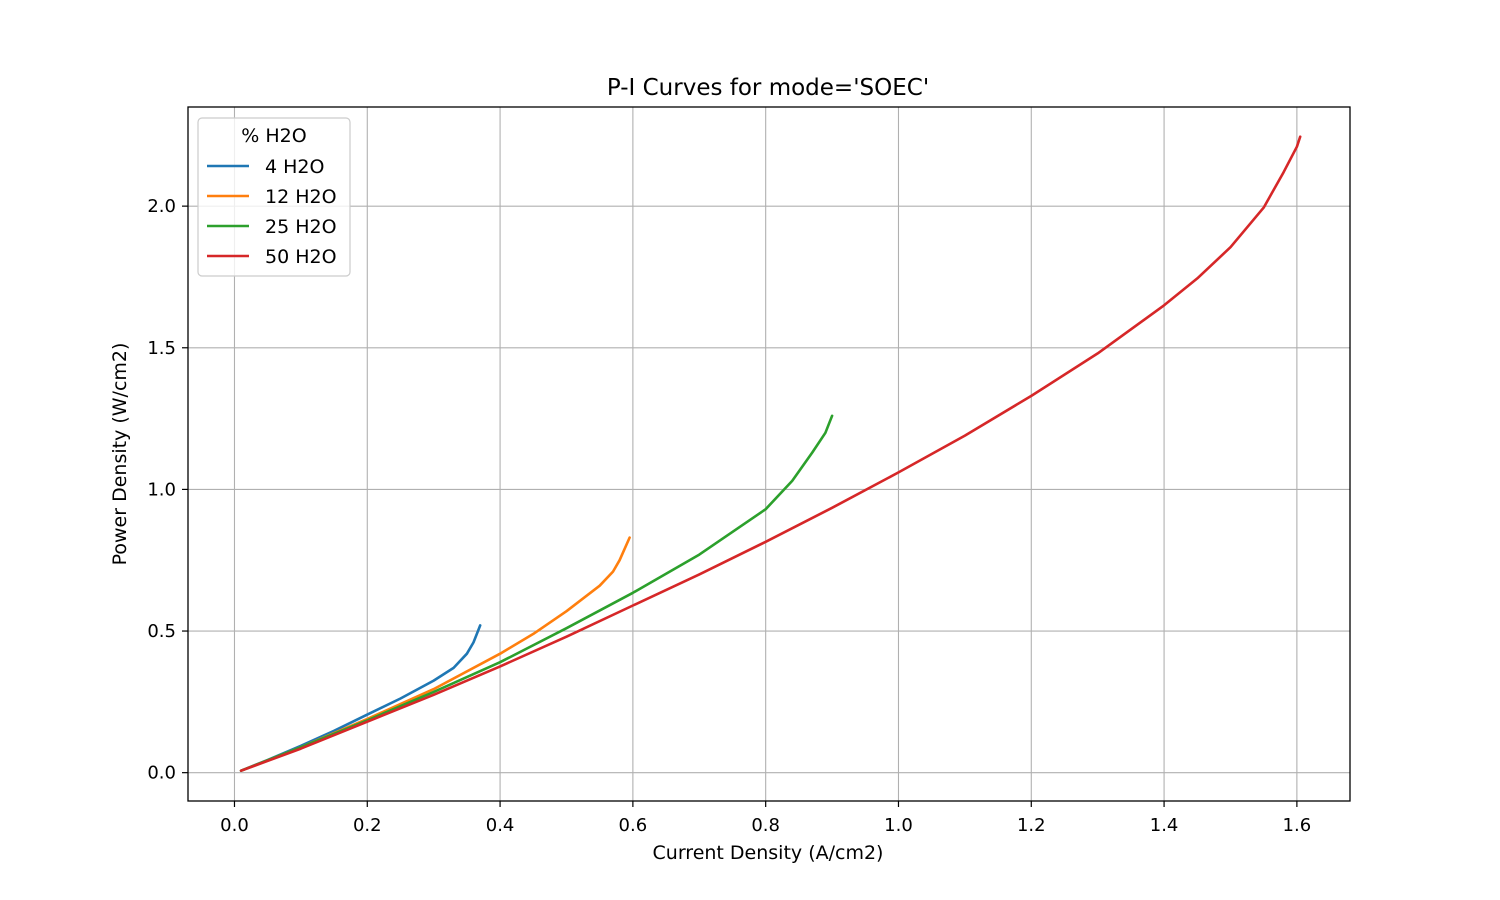  What do you see at coordinates (273, 136) in the screenshot?
I see `legend-title: % H2O` at bounding box center [273, 136].